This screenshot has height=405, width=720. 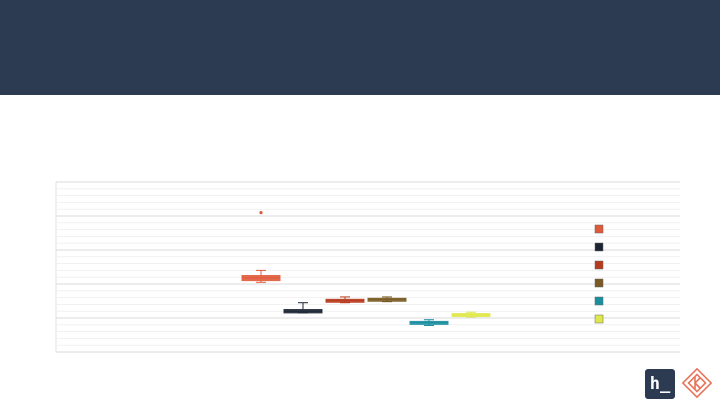 I want to click on boxes, so click(x=366, y=268).